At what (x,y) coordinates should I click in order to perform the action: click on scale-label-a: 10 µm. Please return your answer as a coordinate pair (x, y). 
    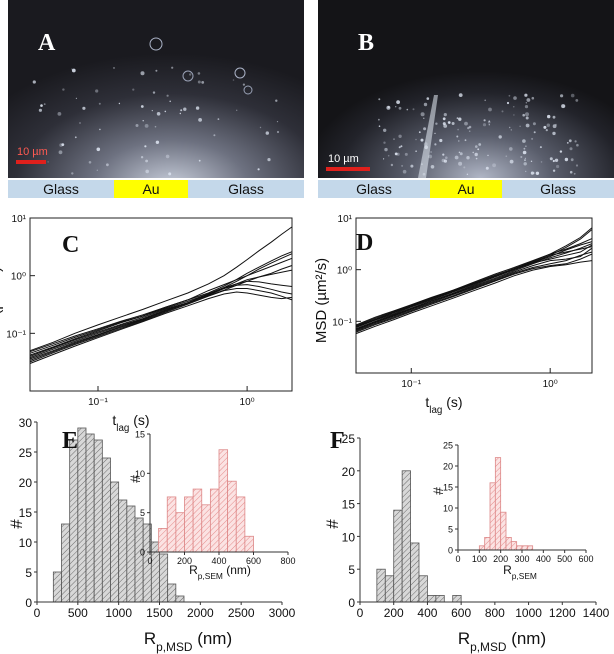
    Looking at the image, I should click on (32, 152).